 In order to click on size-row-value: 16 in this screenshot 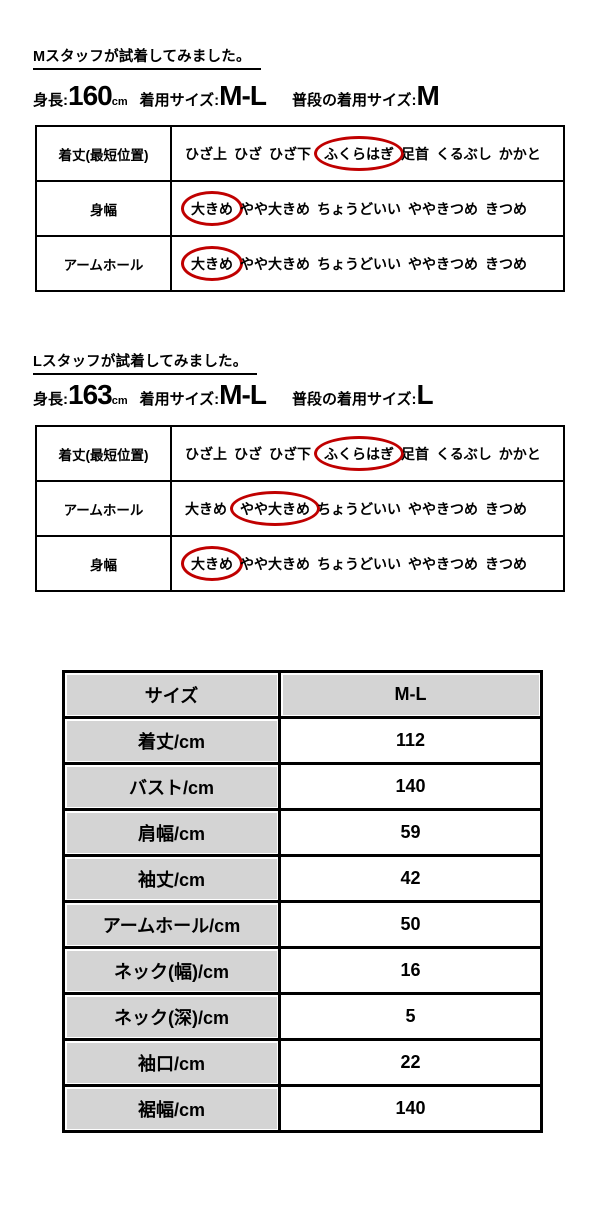, I will do `click(410, 970)`.